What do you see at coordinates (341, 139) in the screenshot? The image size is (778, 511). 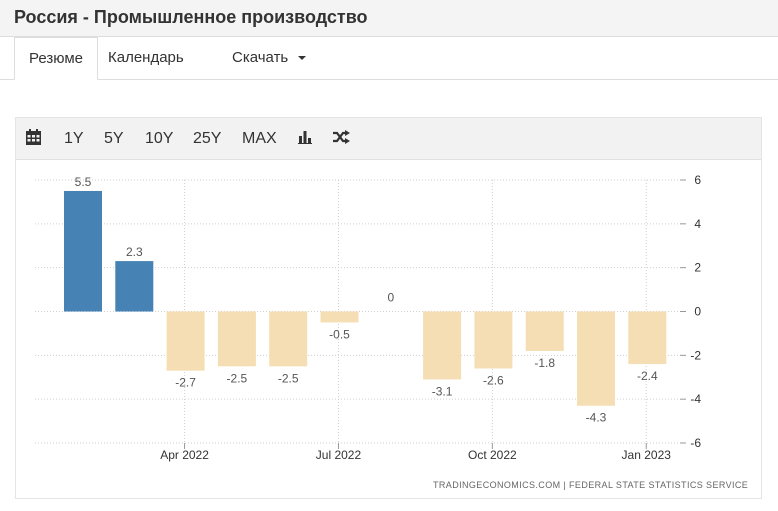 I see `shuffle-icon` at bounding box center [341, 139].